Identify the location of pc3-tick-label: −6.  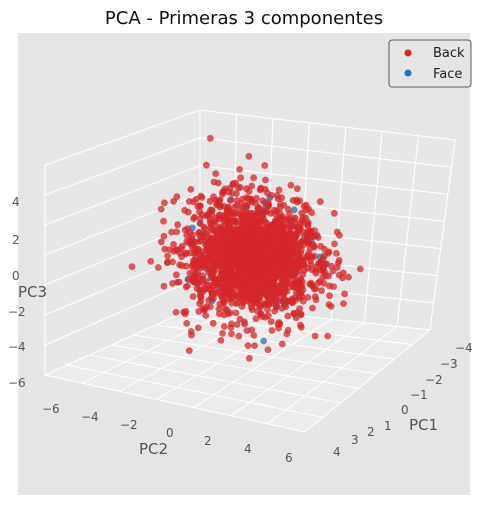
(17, 383).